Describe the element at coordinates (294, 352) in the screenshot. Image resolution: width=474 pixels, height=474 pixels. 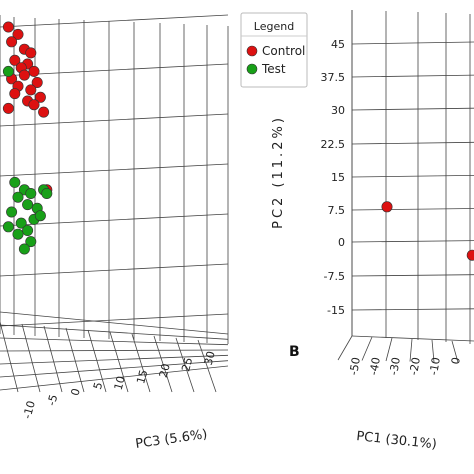
I see `panel-label-b: B` at that location.